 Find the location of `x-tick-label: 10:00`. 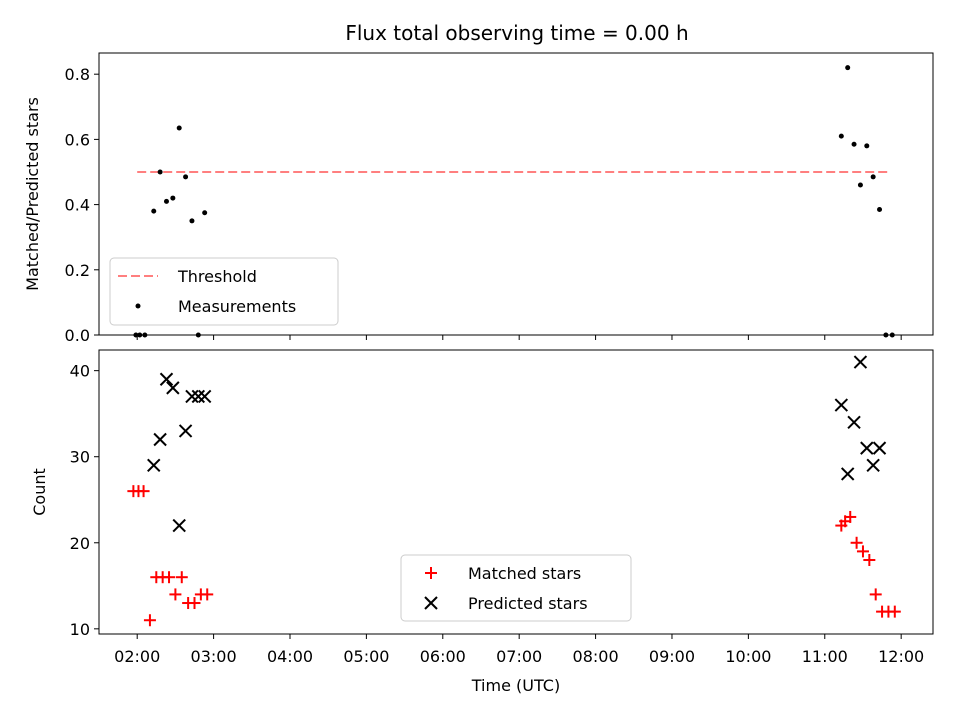

x-tick-label: 10:00 is located at coordinates (748, 656).